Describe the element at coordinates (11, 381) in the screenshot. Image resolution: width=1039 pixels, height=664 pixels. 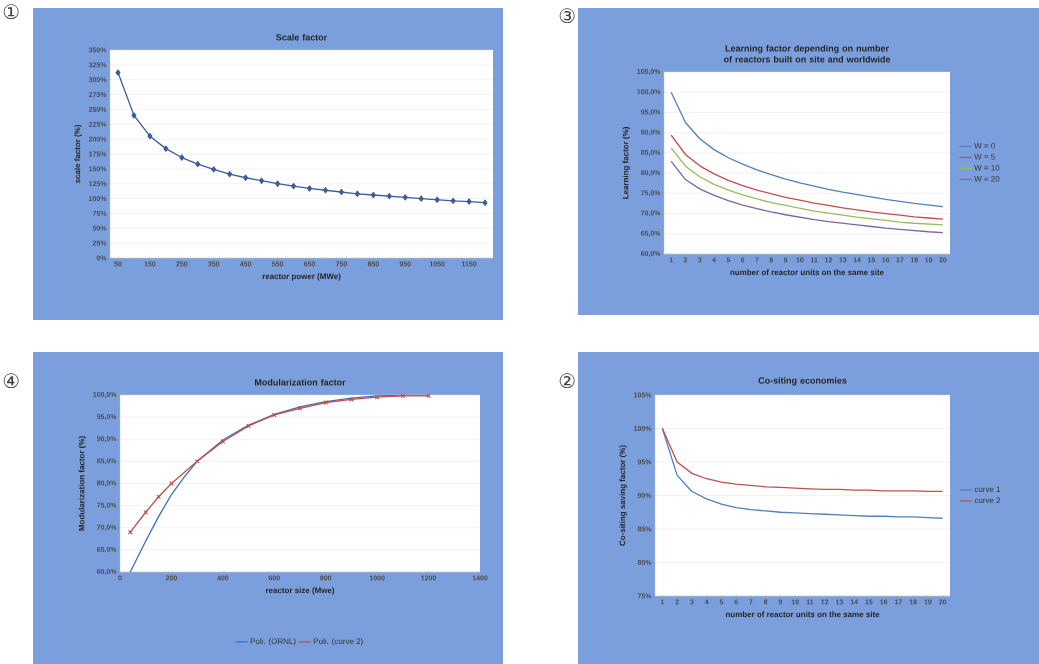
I see `text: ④` at that location.